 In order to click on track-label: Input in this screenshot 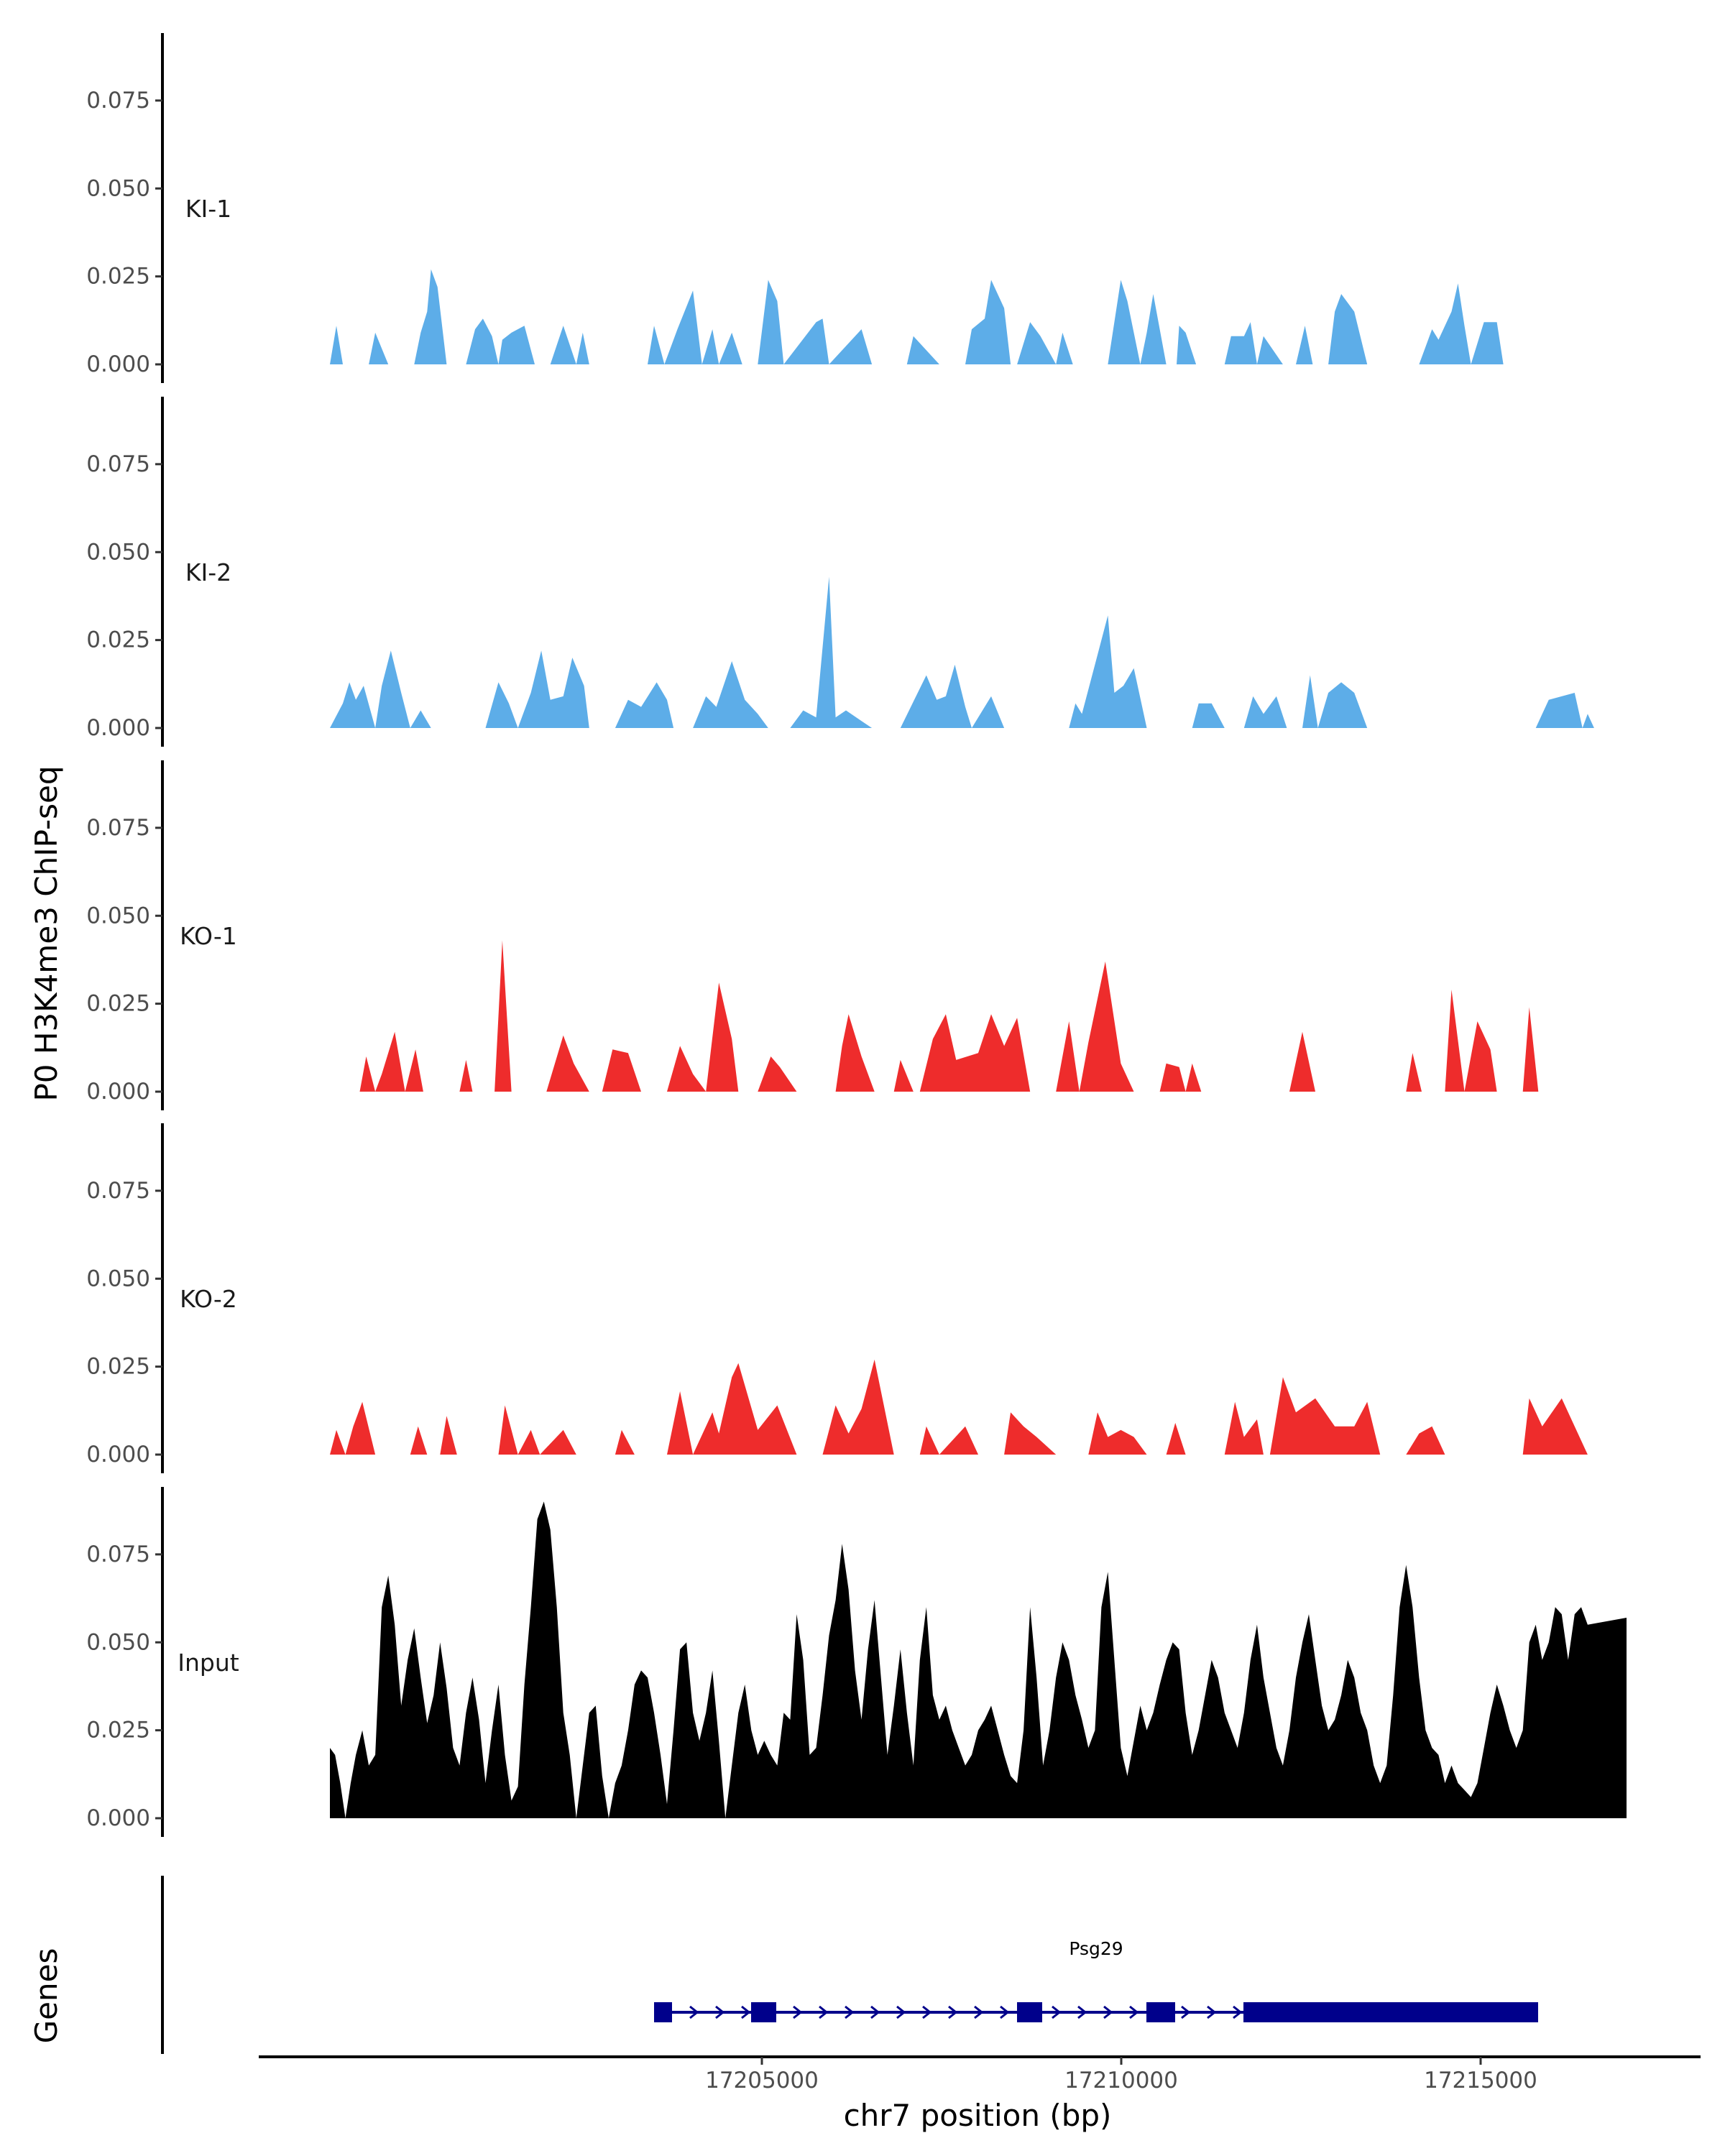, I will do `click(208, 1663)`.